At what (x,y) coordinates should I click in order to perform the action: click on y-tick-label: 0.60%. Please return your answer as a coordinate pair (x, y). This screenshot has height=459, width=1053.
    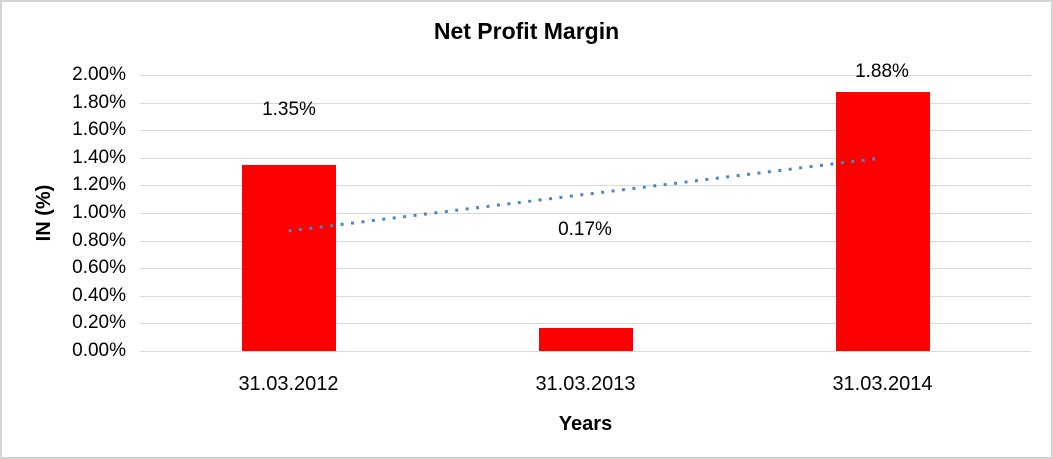
    Looking at the image, I should click on (99, 268).